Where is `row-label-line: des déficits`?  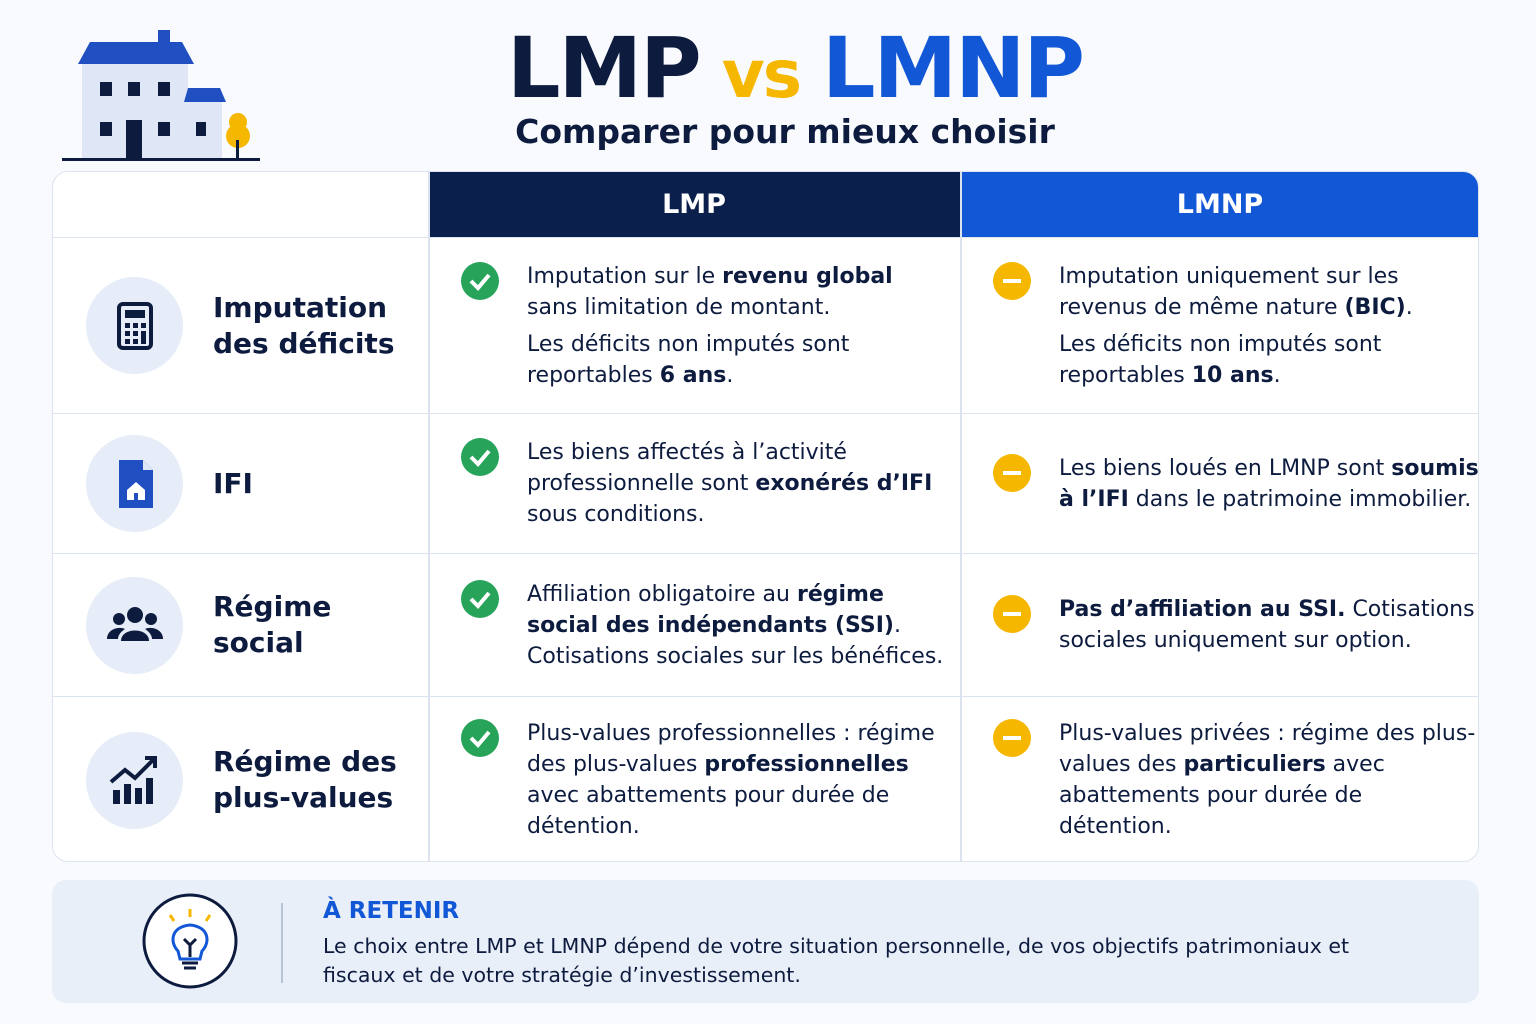 row-label-line: des déficits is located at coordinates (304, 343).